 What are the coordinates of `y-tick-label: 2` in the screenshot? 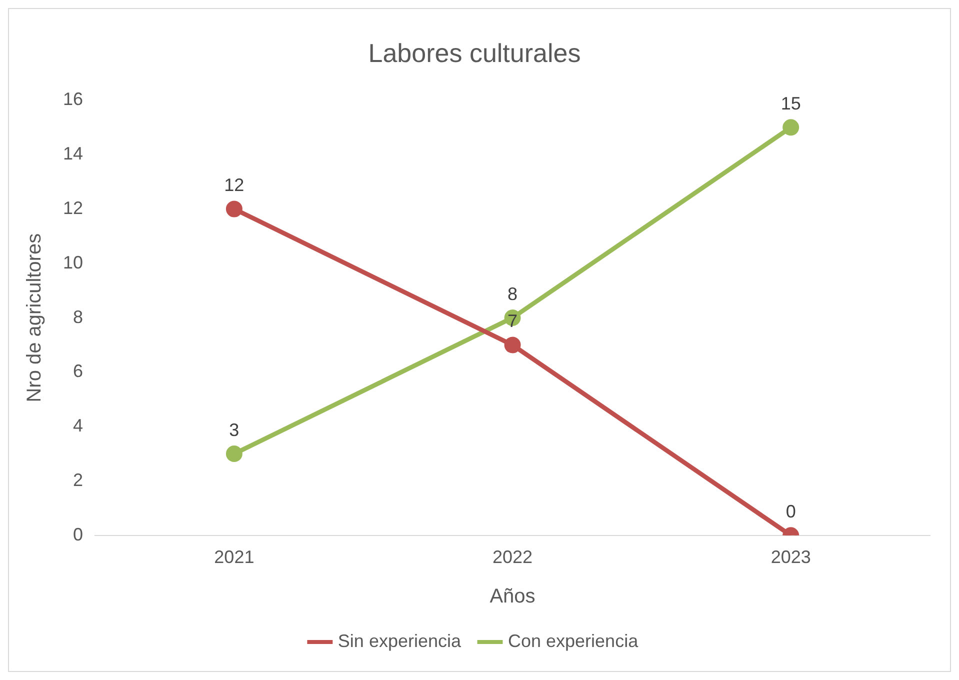 It's located at (78, 480).